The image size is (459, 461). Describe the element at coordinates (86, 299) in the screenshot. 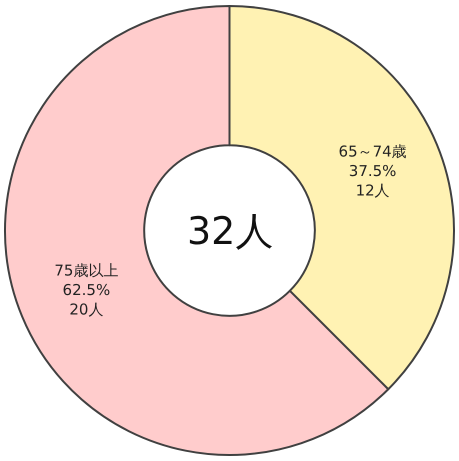

I see `data-label: 62.5% 20人` at that location.